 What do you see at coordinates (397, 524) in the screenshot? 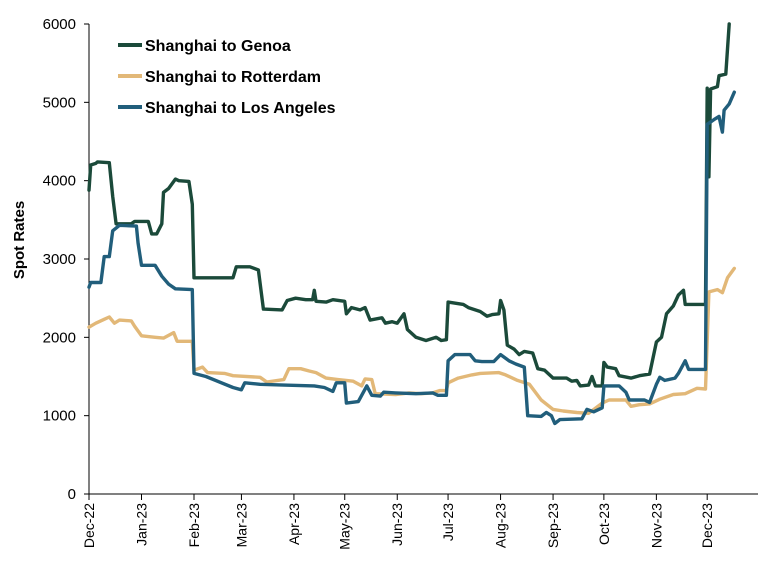
I see `x-tick-label: Jun-23` at bounding box center [397, 524].